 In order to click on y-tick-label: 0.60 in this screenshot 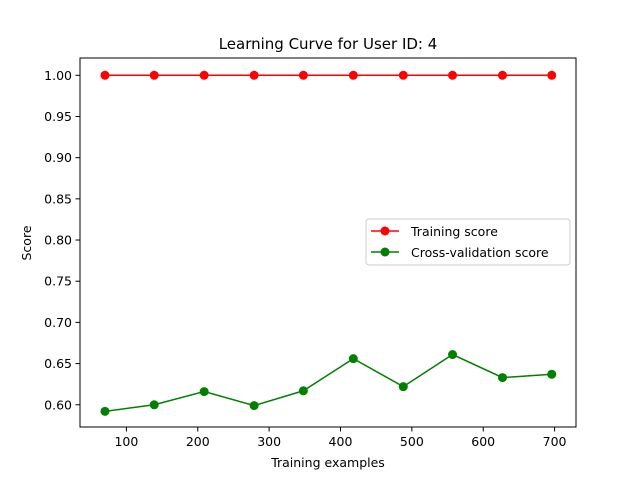, I will do `click(58, 404)`.